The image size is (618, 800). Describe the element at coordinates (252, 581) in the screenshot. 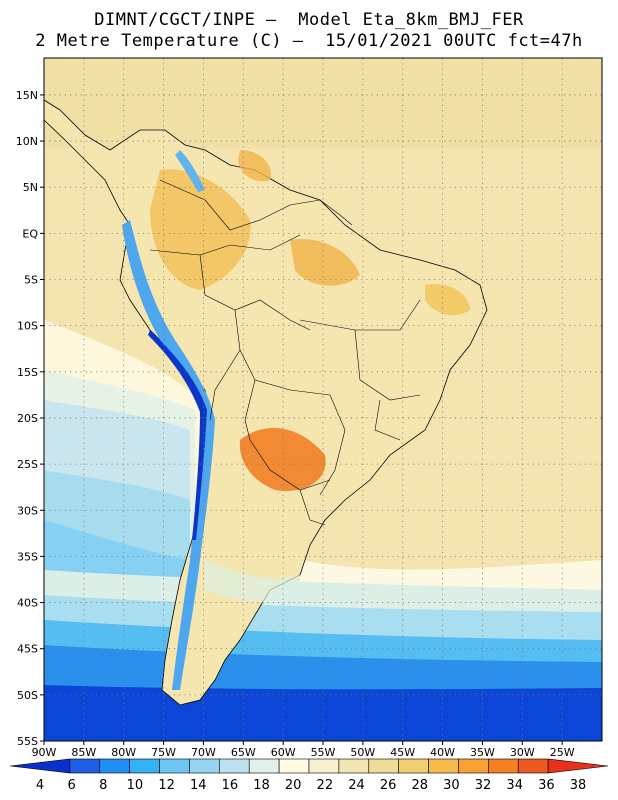

I see `patagonia-cool-strip` at that location.